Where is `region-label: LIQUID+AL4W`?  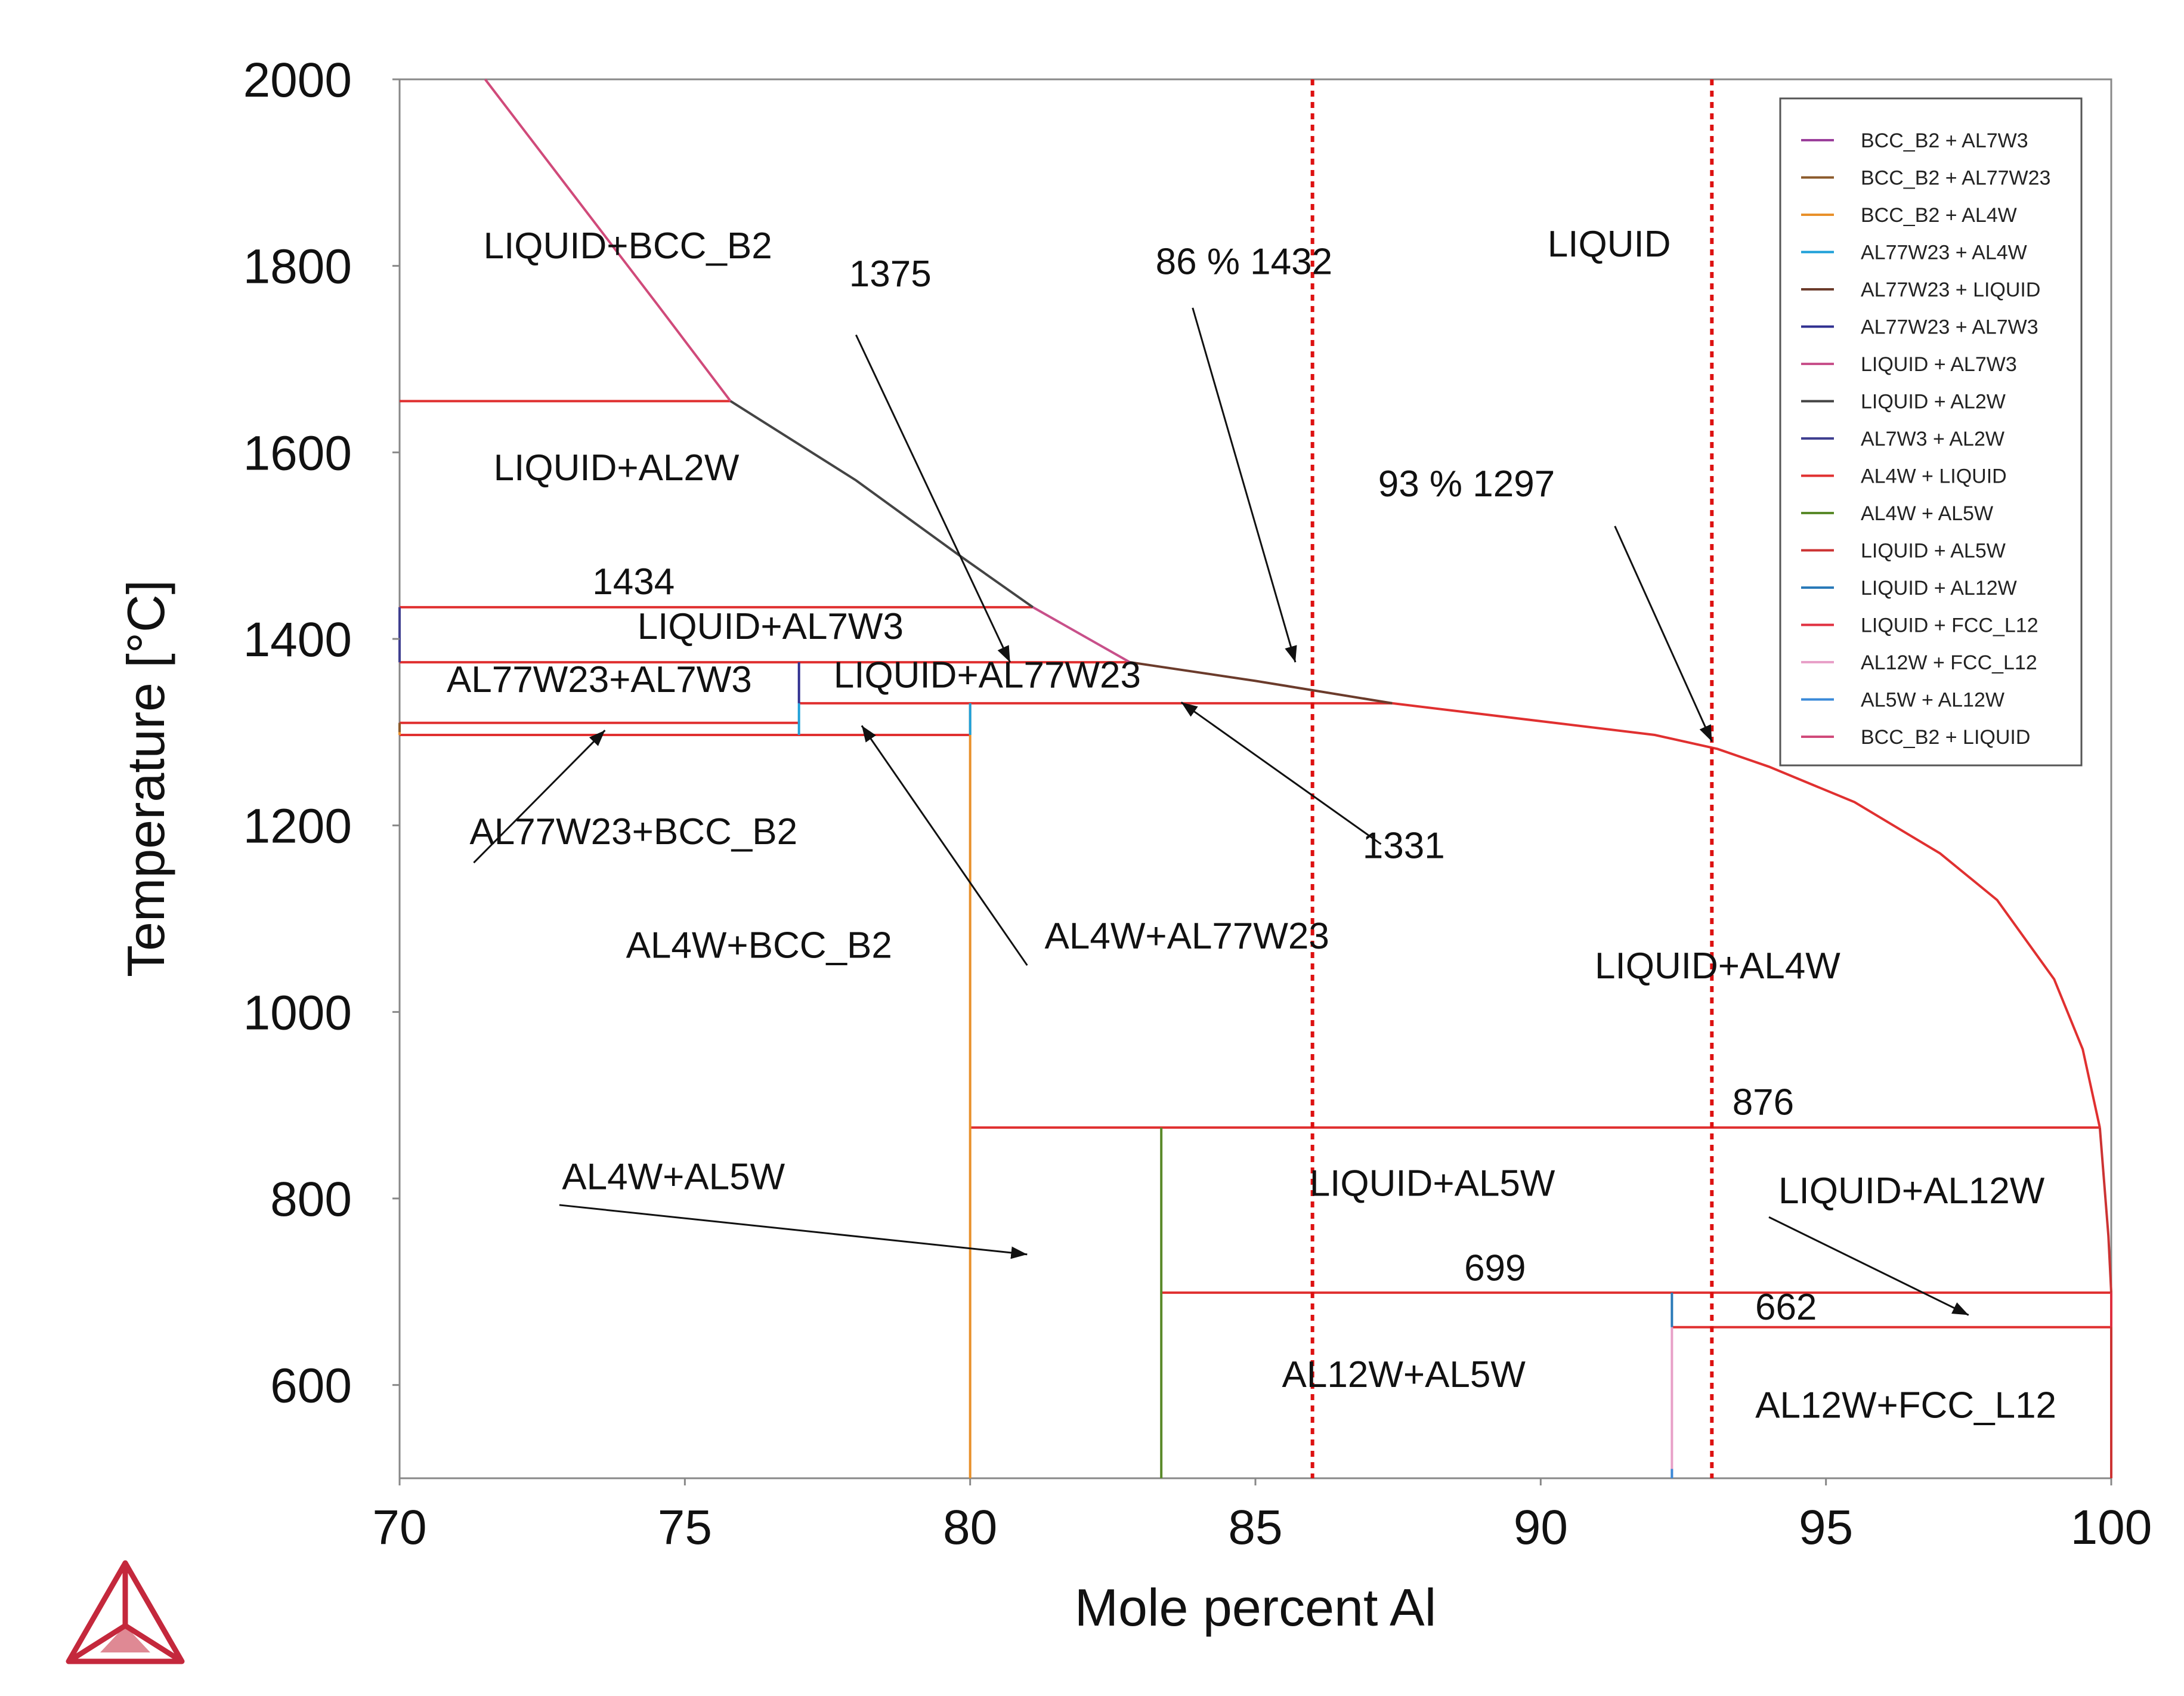 region-label: LIQUID+AL4W is located at coordinates (1718, 966).